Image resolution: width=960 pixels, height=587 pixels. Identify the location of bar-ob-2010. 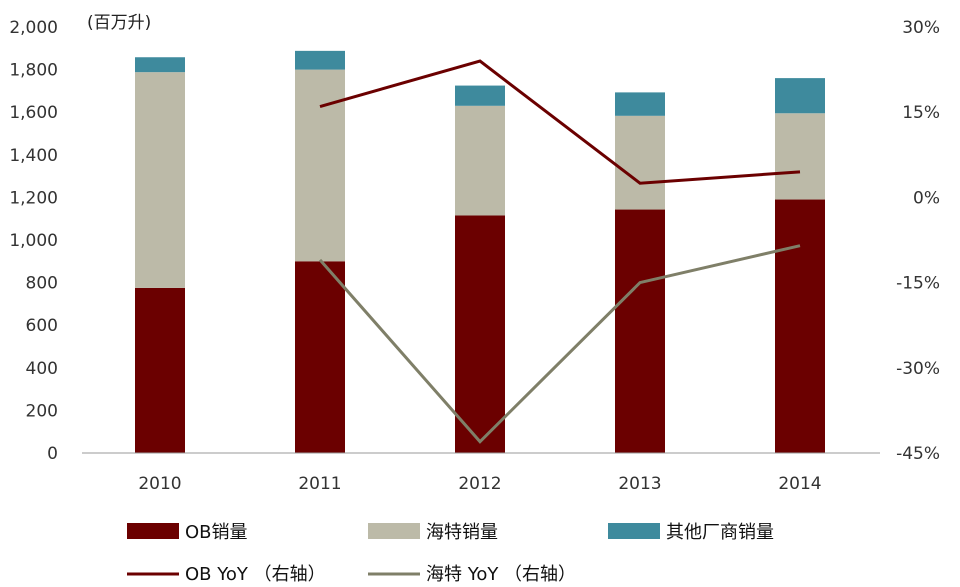
(160, 370).